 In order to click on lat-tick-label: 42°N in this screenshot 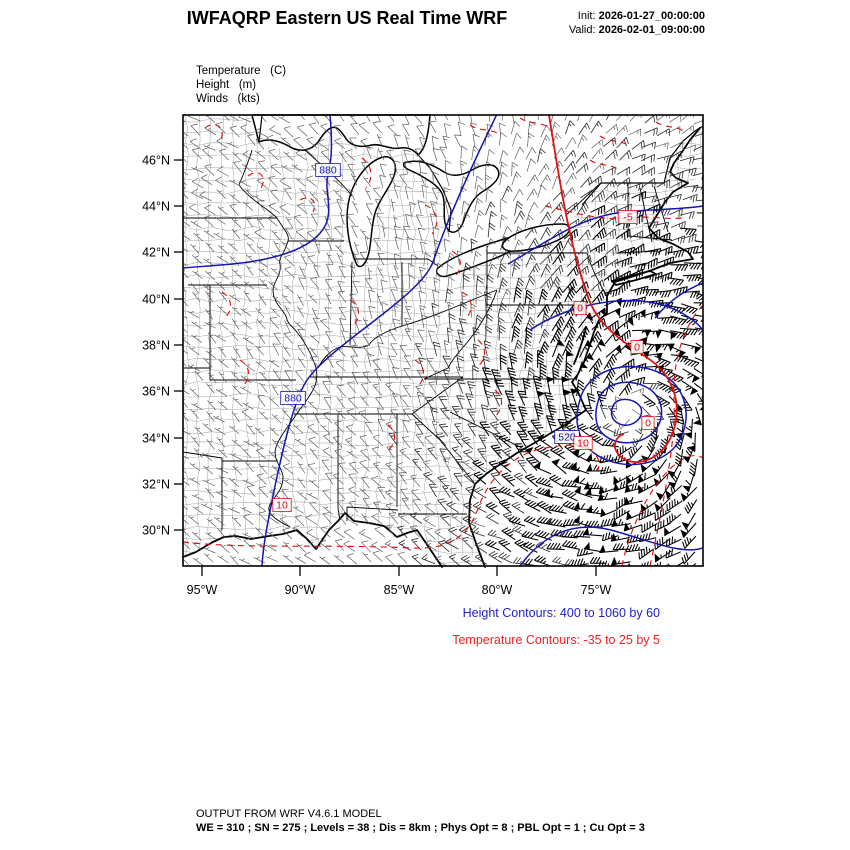, I will do `click(156, 253)`.